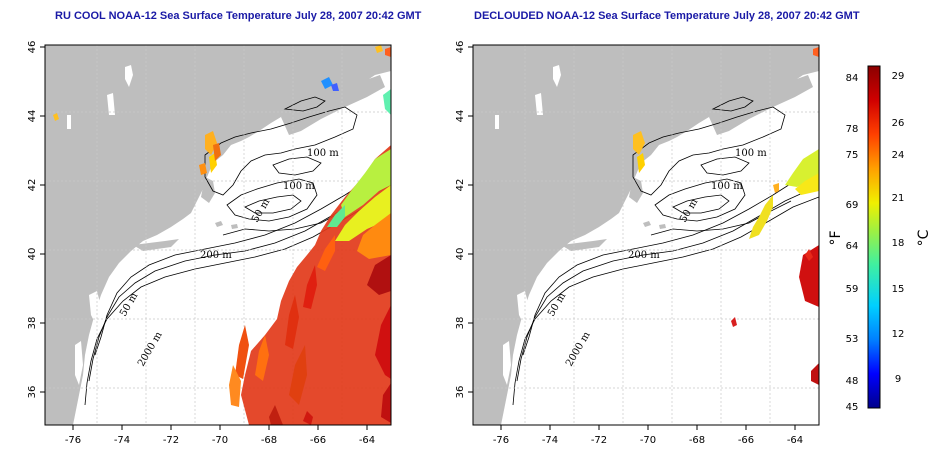 Image resolution: width=950 pixels, height=475 pixels. I want to click on left-y-tick-label: 46, so click(32, 47).